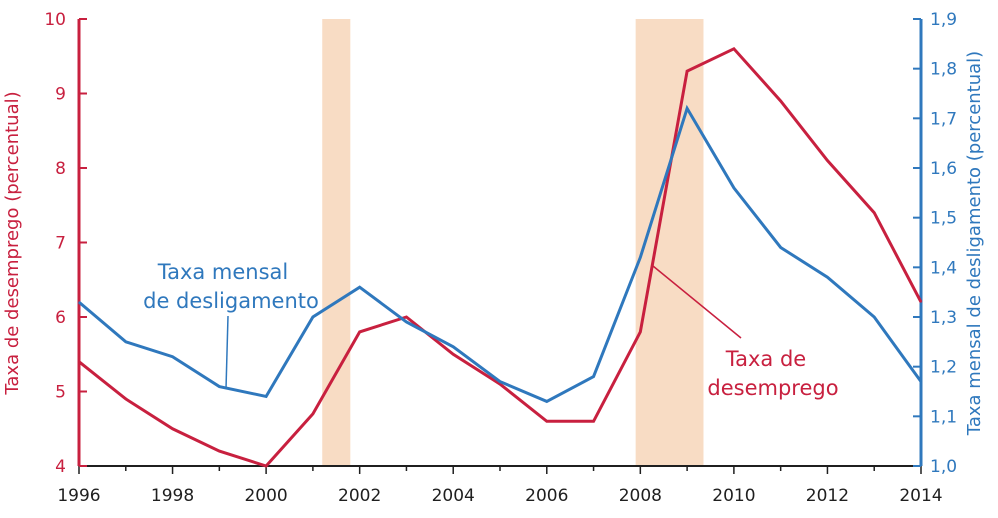 The width and height of the screenshot is (998, 518). Describe the element at coordinates (781, 247) in the screenshot. I see `data-point-separation-2011` at that location.